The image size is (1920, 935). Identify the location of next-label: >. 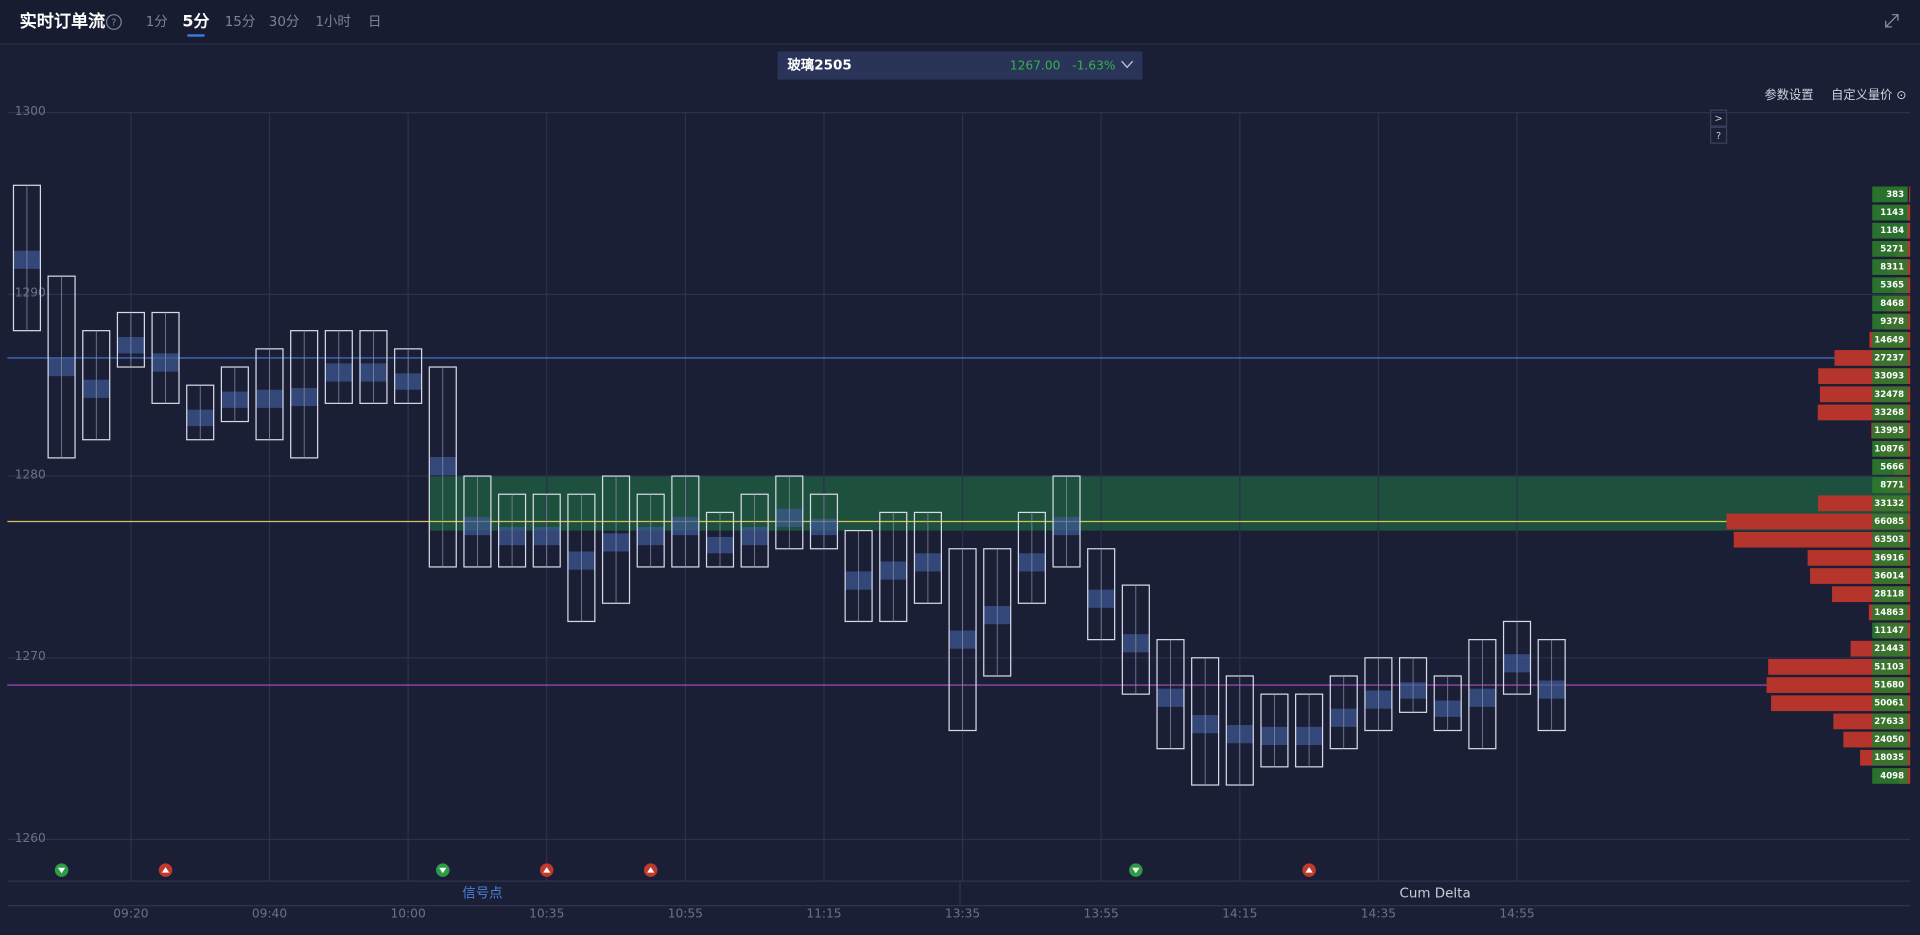
(1718, 119).